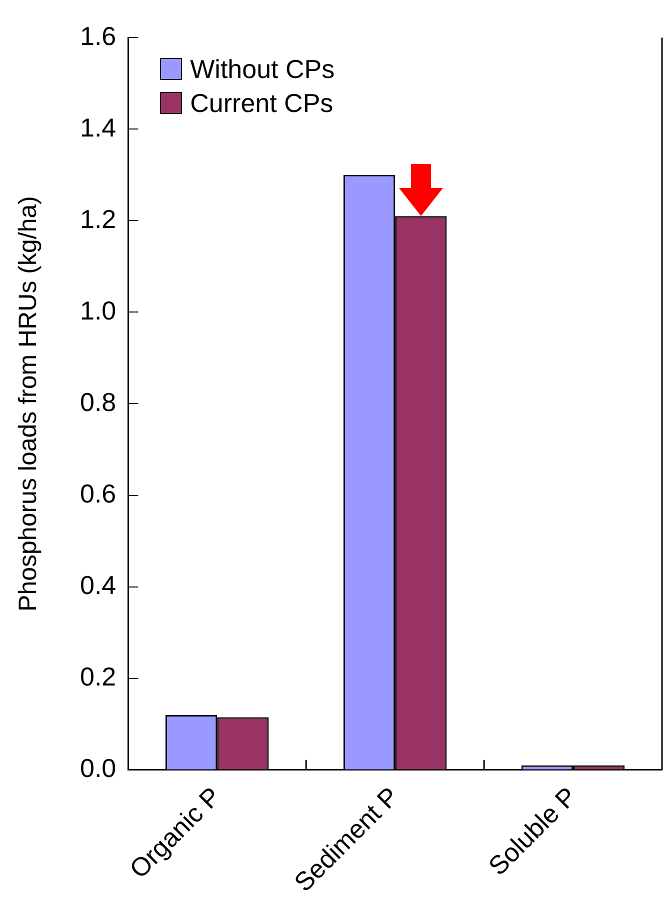 The image size is (668, 911). Describe the element at coordinates (98, 585) in the screenshot. I see `y-tick-label: 0.4` at that location.